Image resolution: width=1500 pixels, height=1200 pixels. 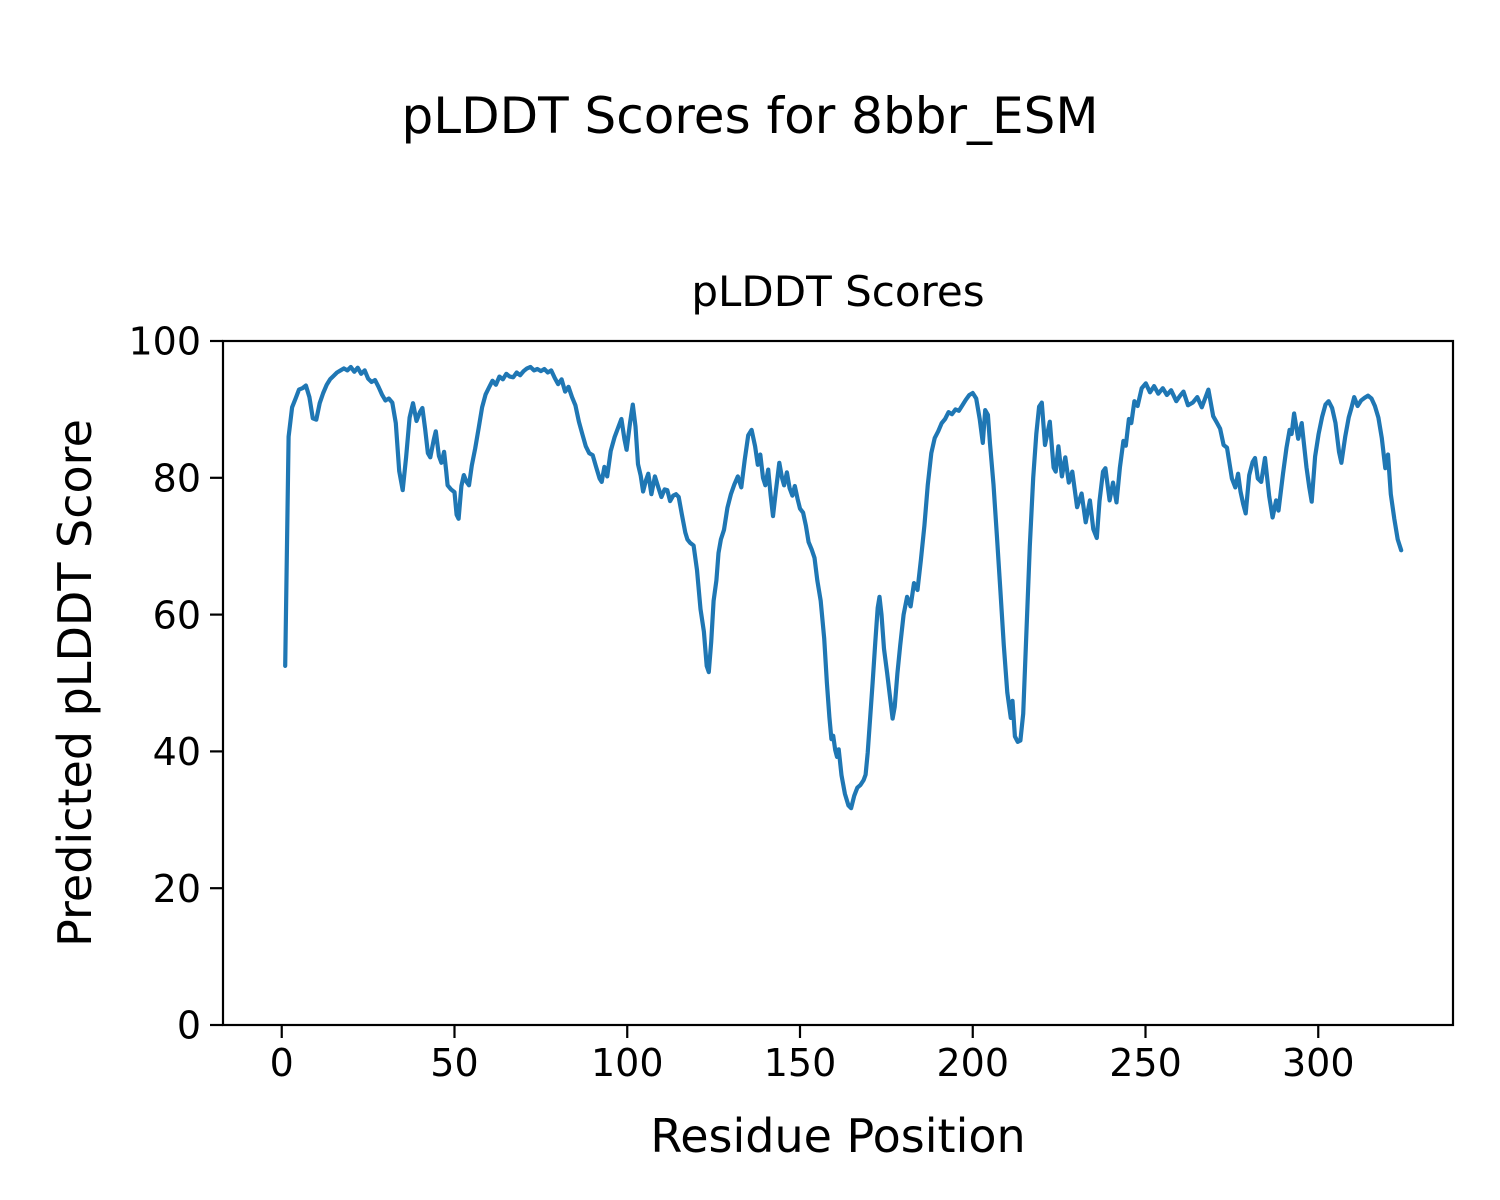 What do you see at coordinates (1318, 1063) in the screenshot?
I see `x-tick-label: 300` at bounding box center [1318, 1063].